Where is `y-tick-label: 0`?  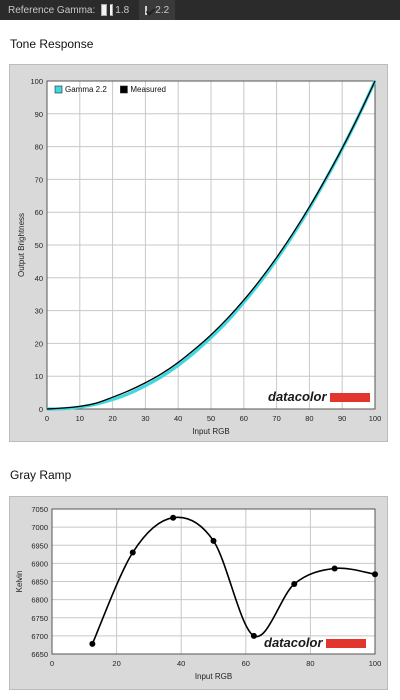 y-tick-label: 0 is located at coordinates (41, 409).